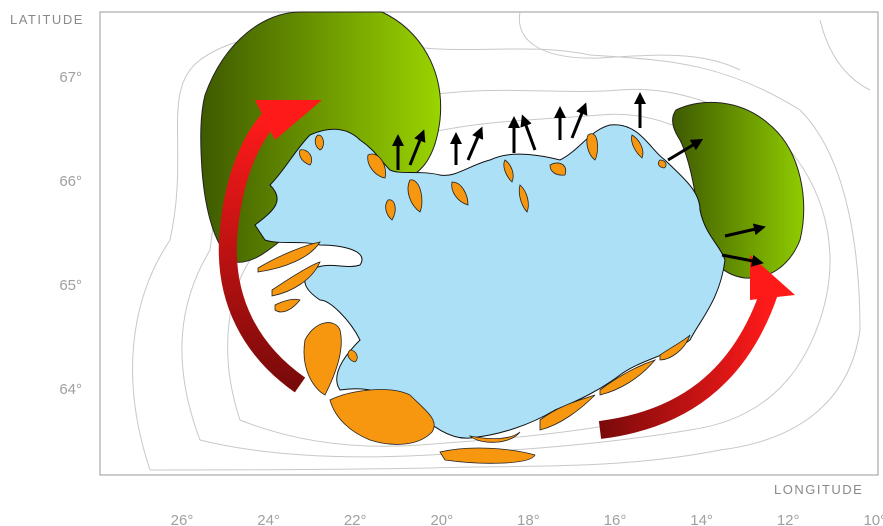 The height and width of the screenshot is (526, 883). Describe the element at coordinates (182, 519) in the screenshot. I see `longitude-label: 26°` at that location.